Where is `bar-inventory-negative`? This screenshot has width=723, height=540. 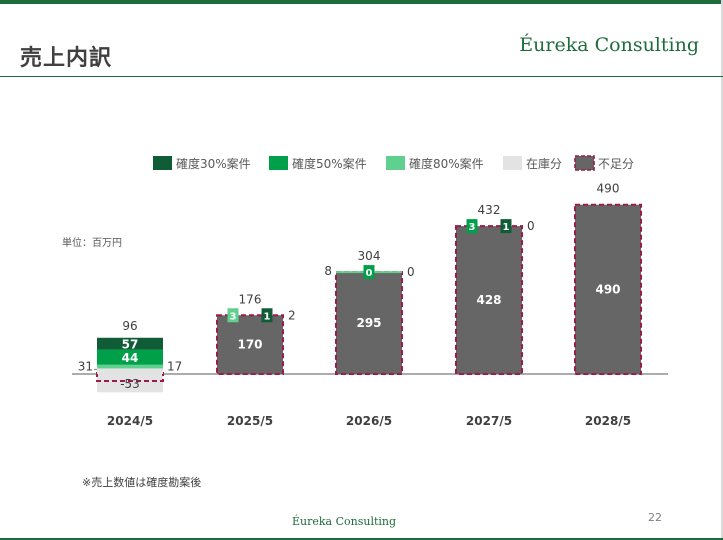
bar-inventory-negative is located at coordinates (130, 383).